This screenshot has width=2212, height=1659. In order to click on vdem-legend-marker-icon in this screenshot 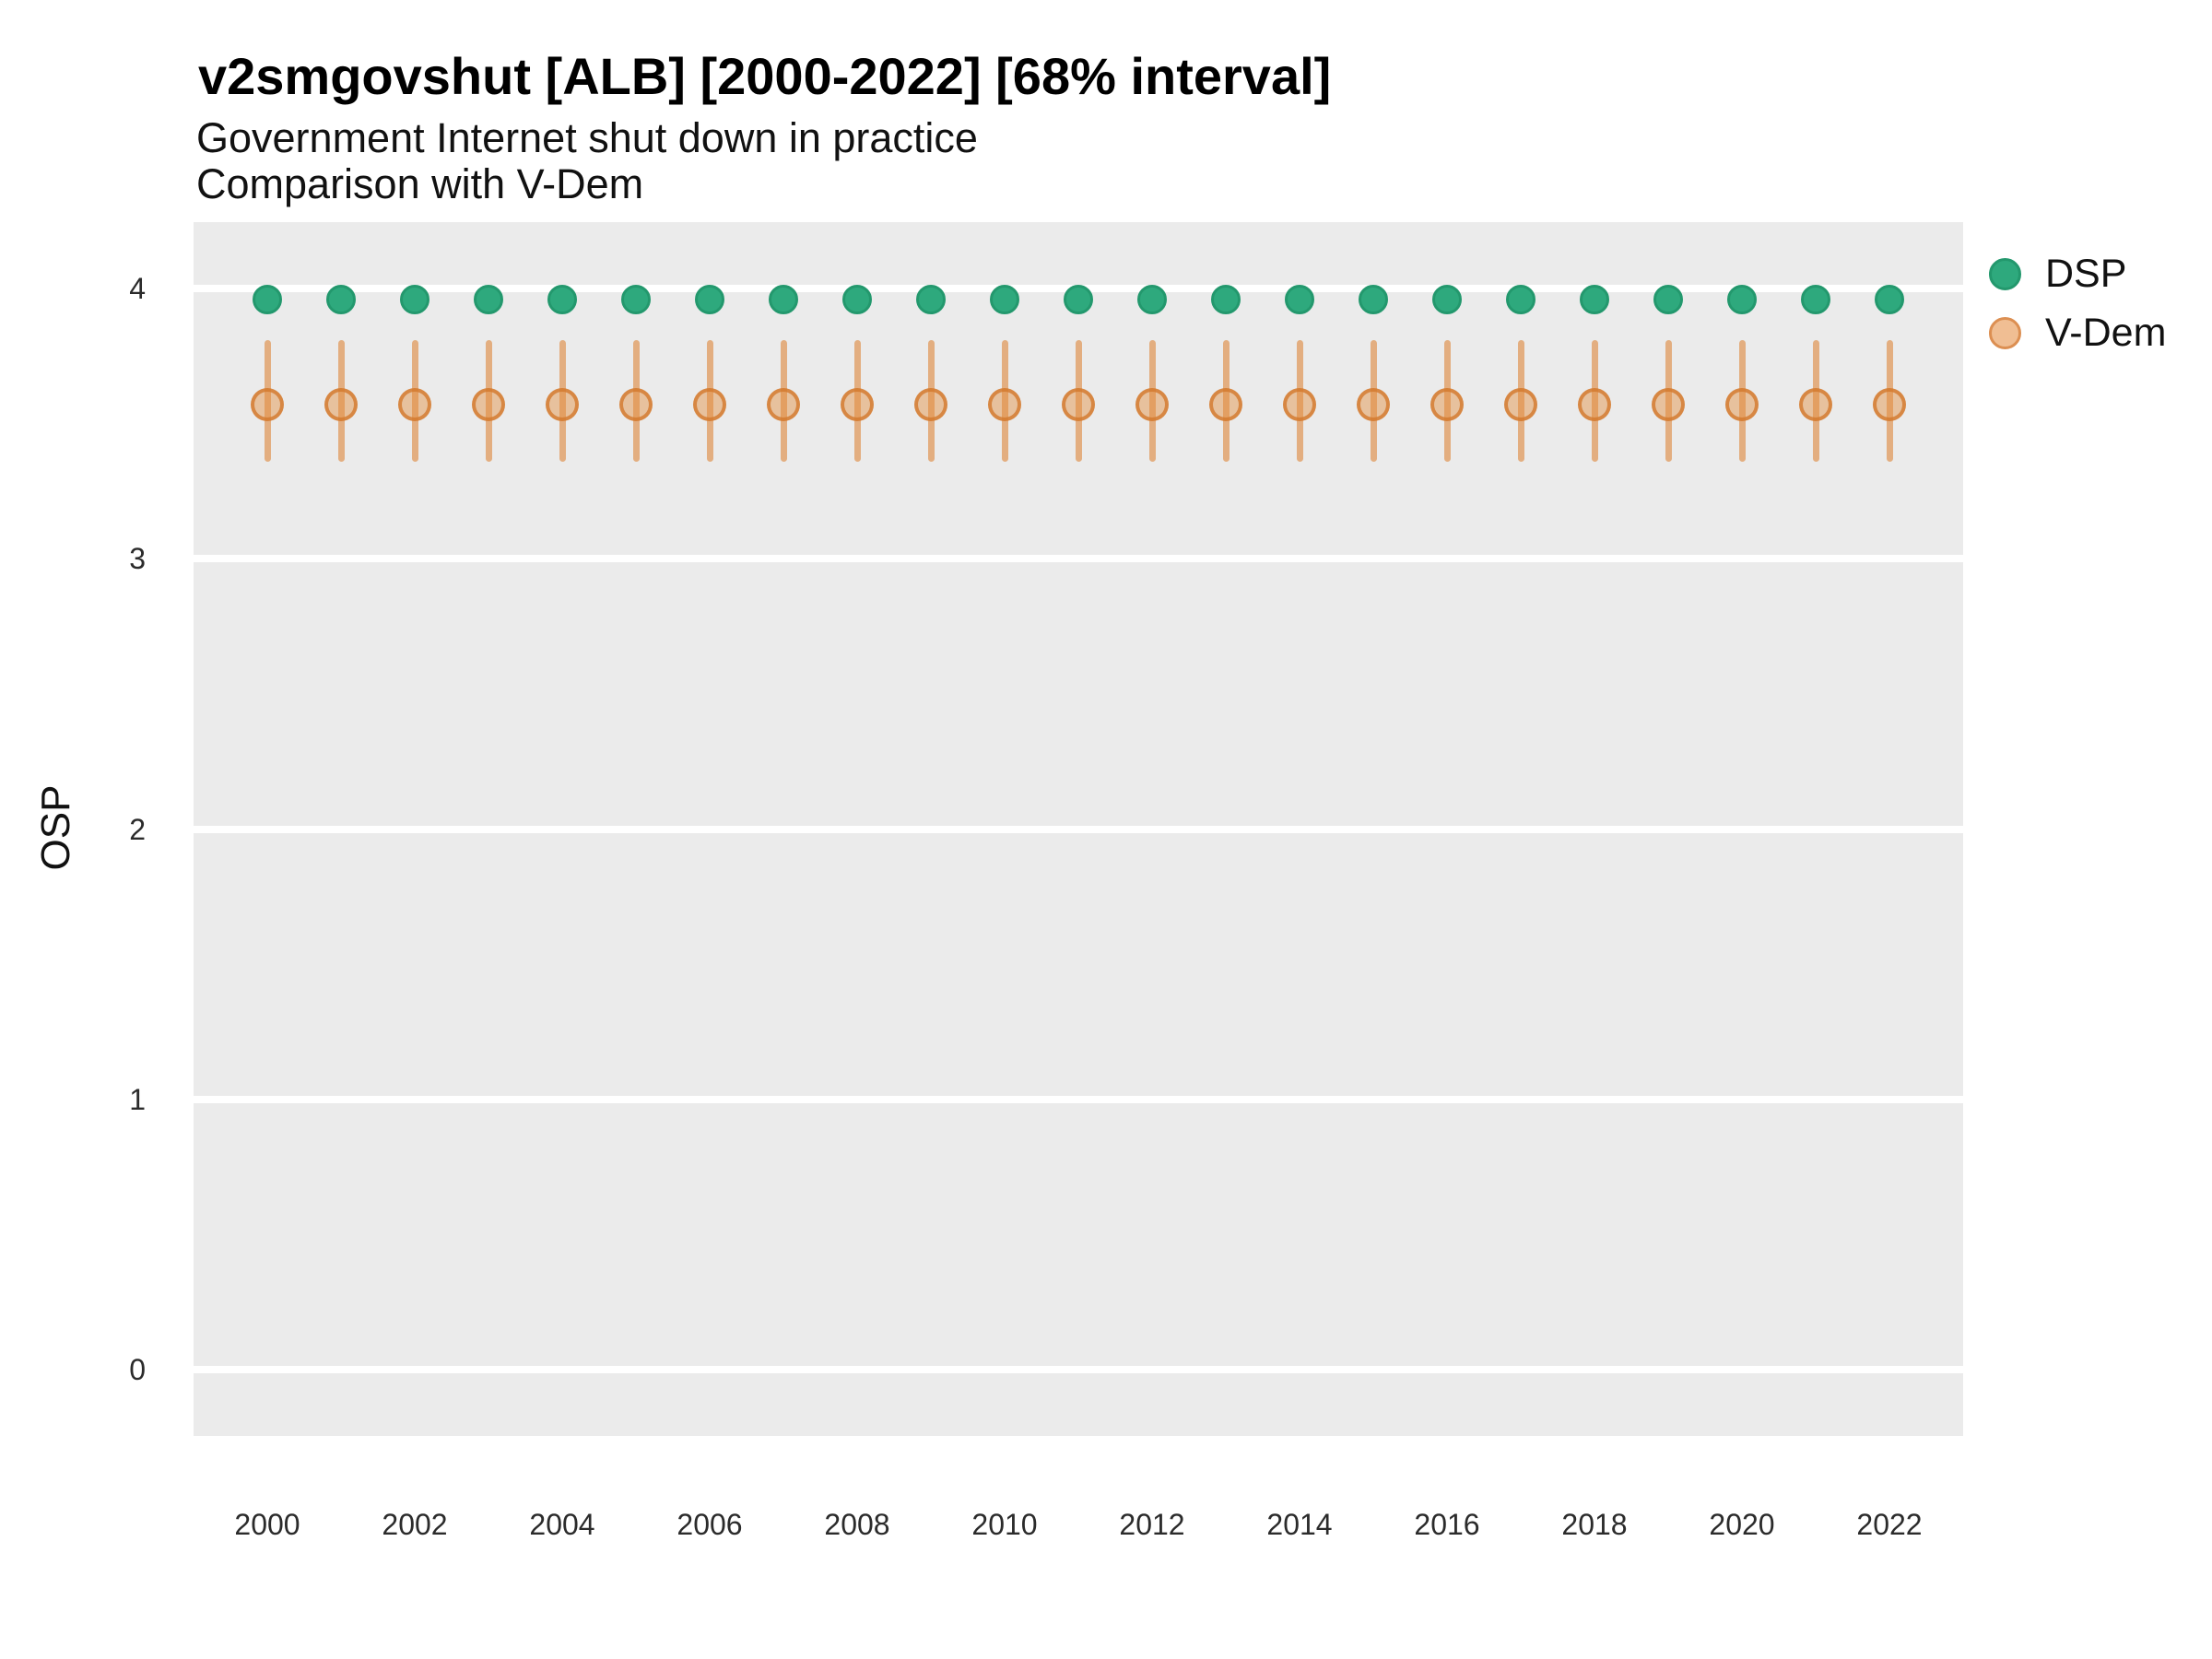, I will do `click(2005, 332)`.